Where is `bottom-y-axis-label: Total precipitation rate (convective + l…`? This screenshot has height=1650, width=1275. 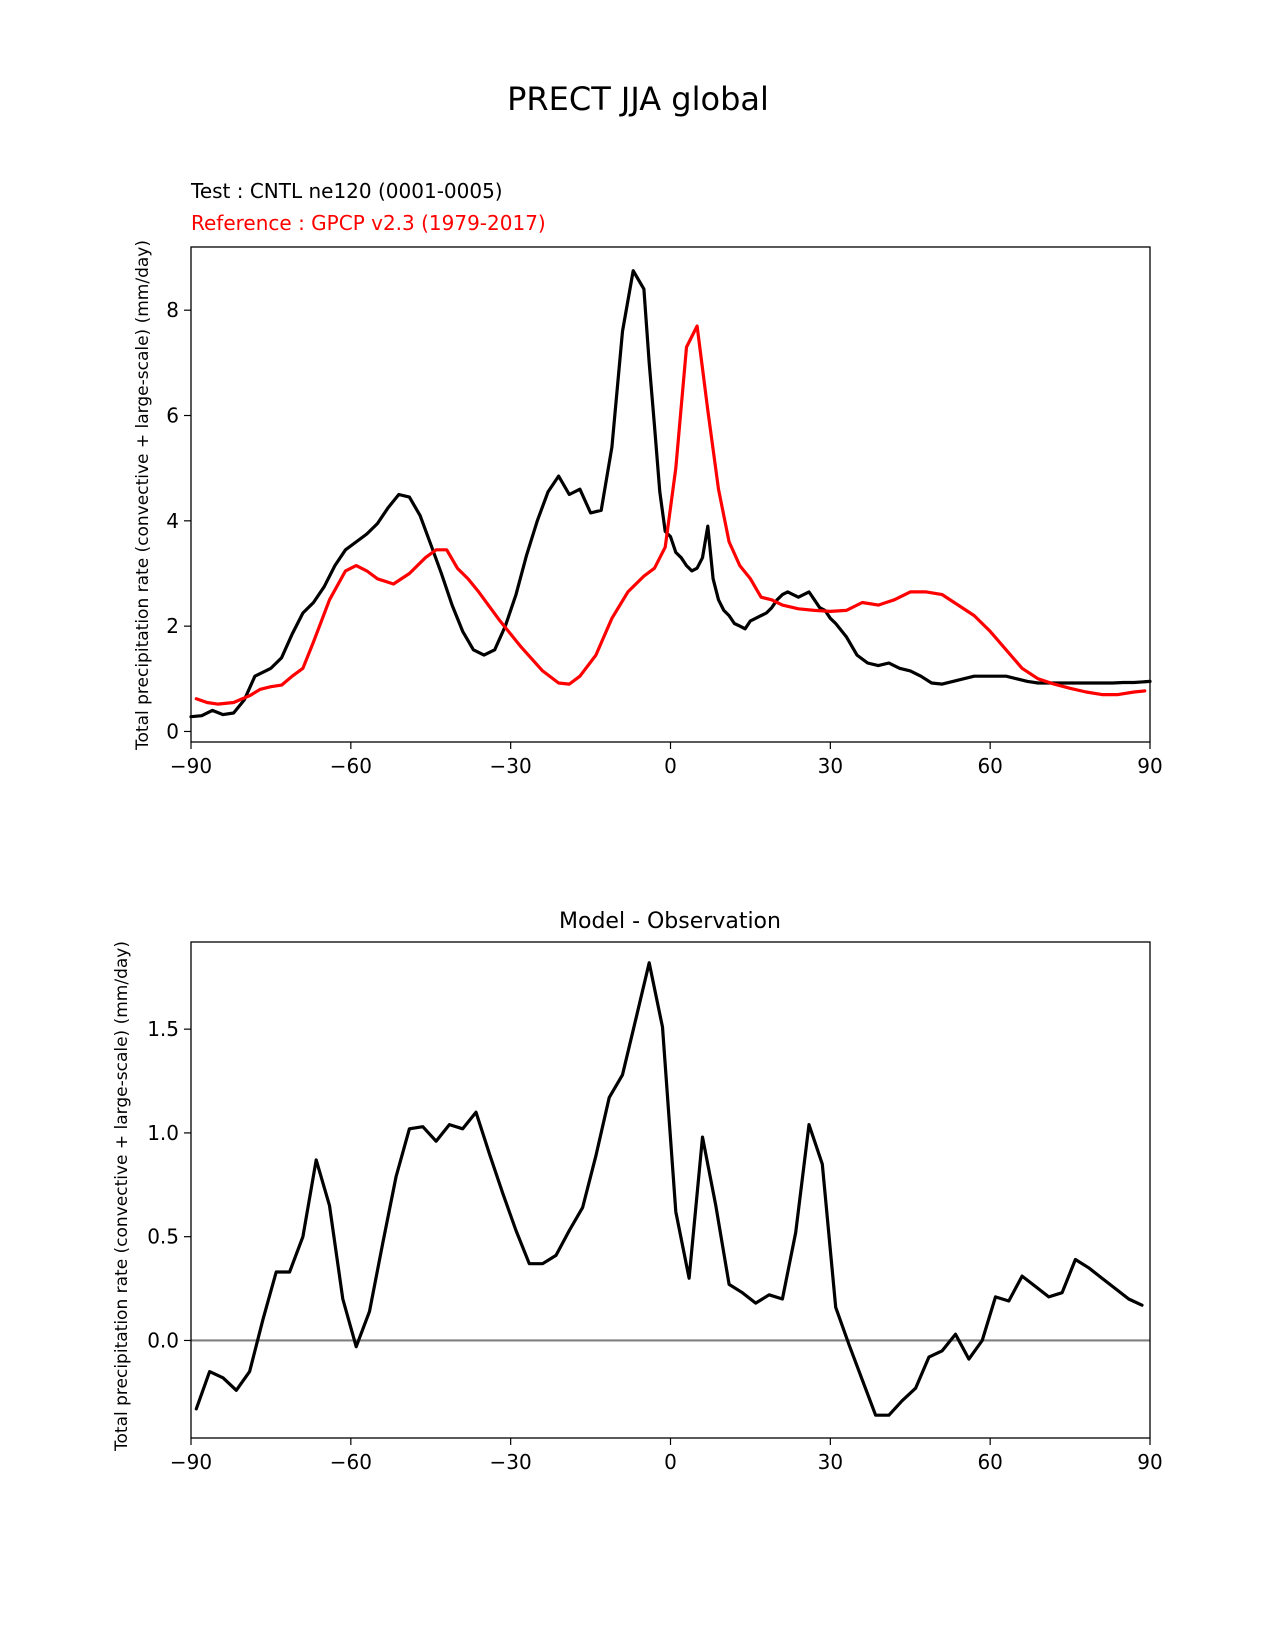
bottom-y-axis-label: Total precipitation rate (convective + l… is located at coordinates (122, 1196).